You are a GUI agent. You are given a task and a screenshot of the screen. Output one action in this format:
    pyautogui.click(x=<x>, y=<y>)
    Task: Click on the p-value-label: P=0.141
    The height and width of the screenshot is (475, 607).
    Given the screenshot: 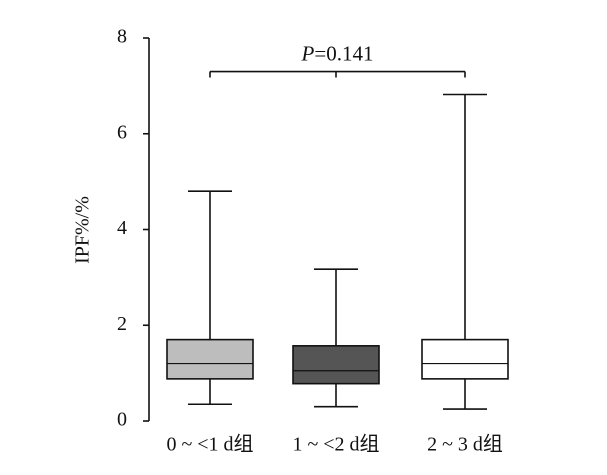 What is the action you would take?
    pyautogui.click(x=337, y=53)
    